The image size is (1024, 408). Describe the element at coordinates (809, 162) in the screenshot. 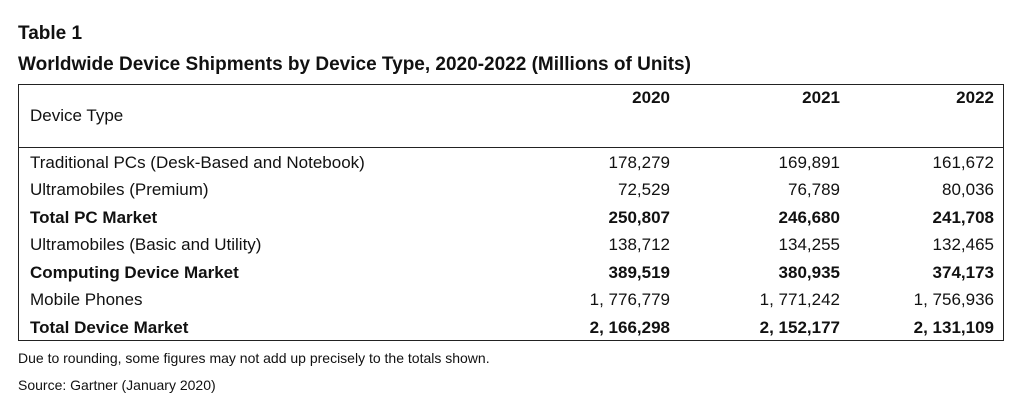

I see `value-2021: 169,891` at that location.